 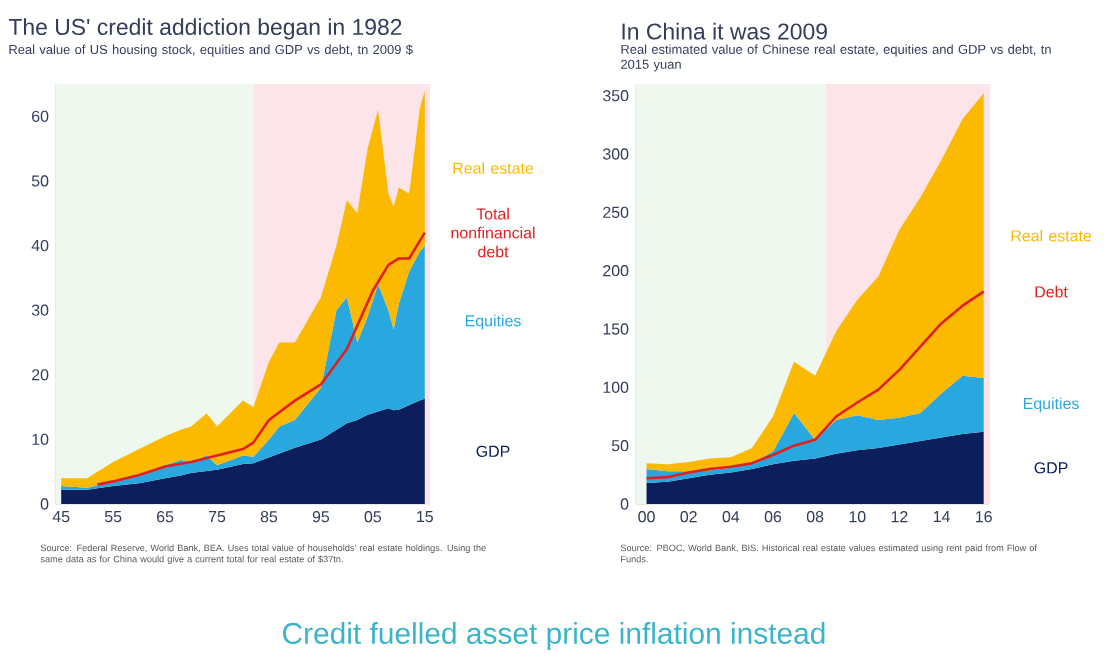 I want to click on text: Credit fuelled asset price inflation instead, so click(x=554, y=636).